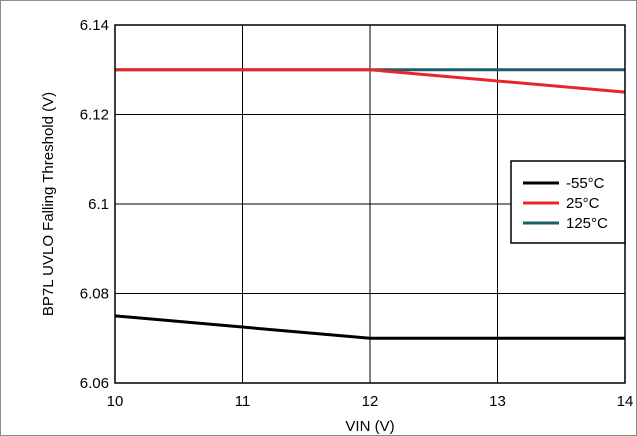 The width and height of the screenshot is (637, 436). Describe the element at coordinates (94, 383) in the screenshot. I see `y-tick-label: 6.06` at that location.